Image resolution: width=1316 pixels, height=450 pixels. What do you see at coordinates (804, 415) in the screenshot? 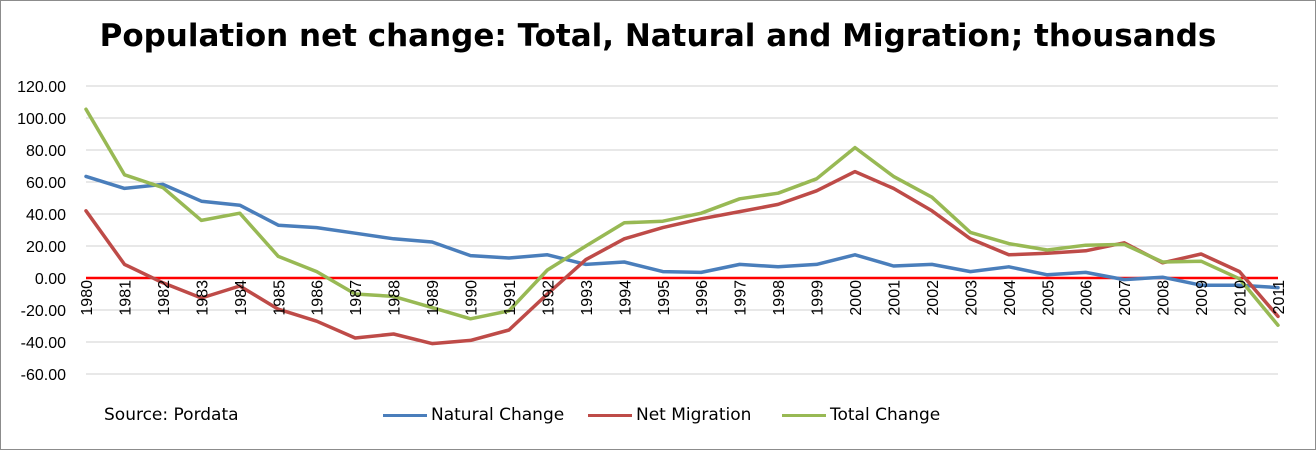
I see `legend-swatch-total` at bounding box center [804, 415].